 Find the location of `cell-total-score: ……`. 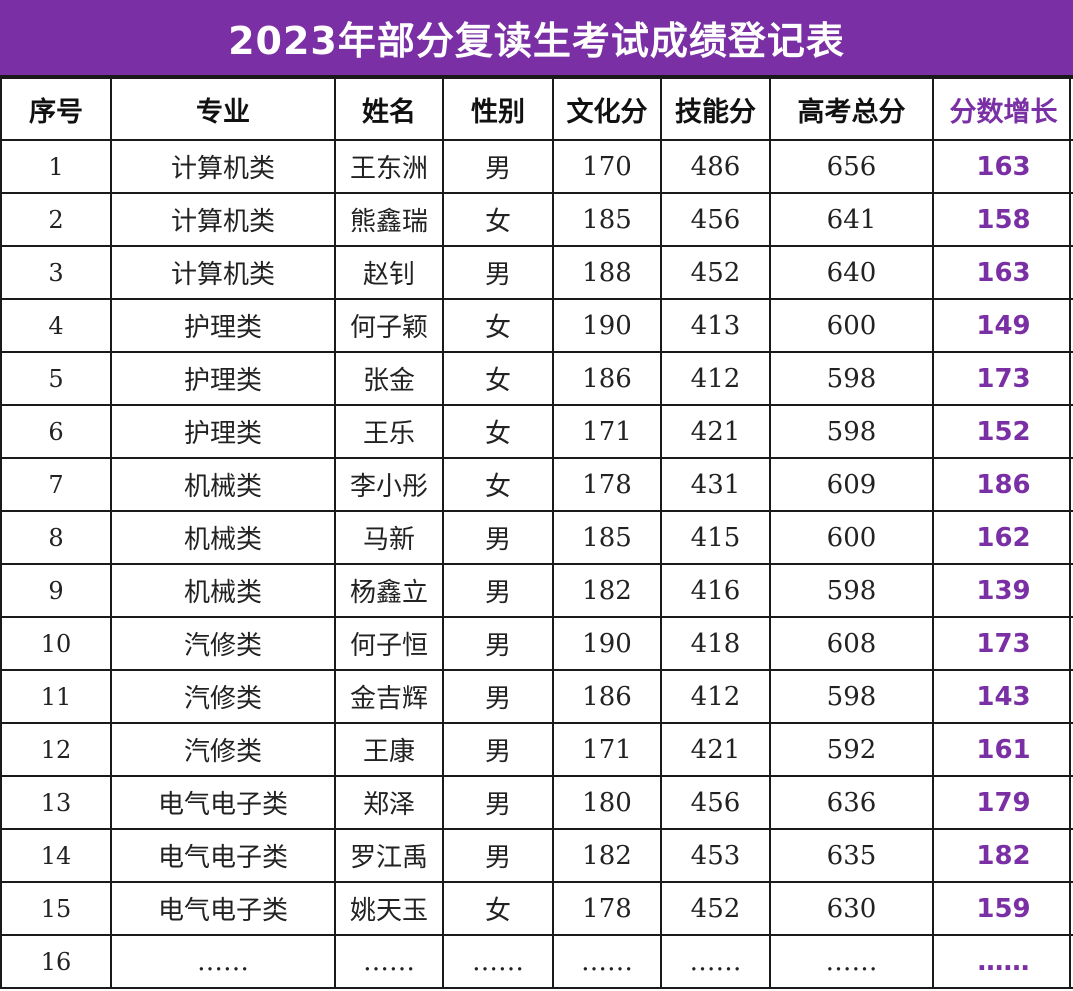

cell-total-score: …… is located at coordinates (851, 961).